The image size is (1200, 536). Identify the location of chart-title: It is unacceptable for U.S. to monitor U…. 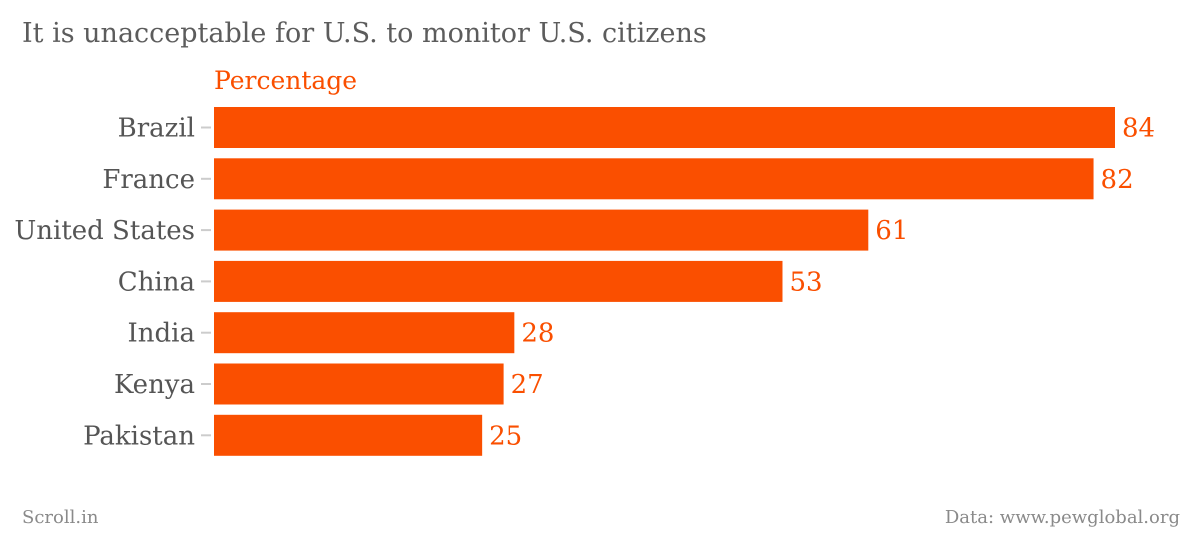
(364, 33).